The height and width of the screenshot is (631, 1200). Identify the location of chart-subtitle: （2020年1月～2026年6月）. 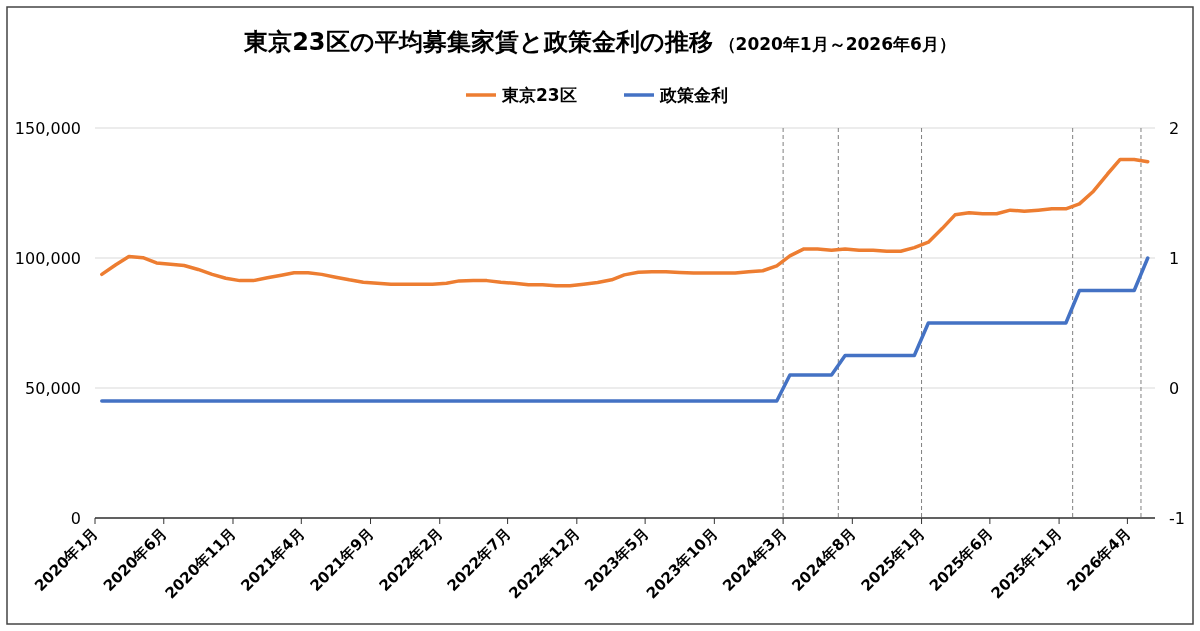
(837, 44).